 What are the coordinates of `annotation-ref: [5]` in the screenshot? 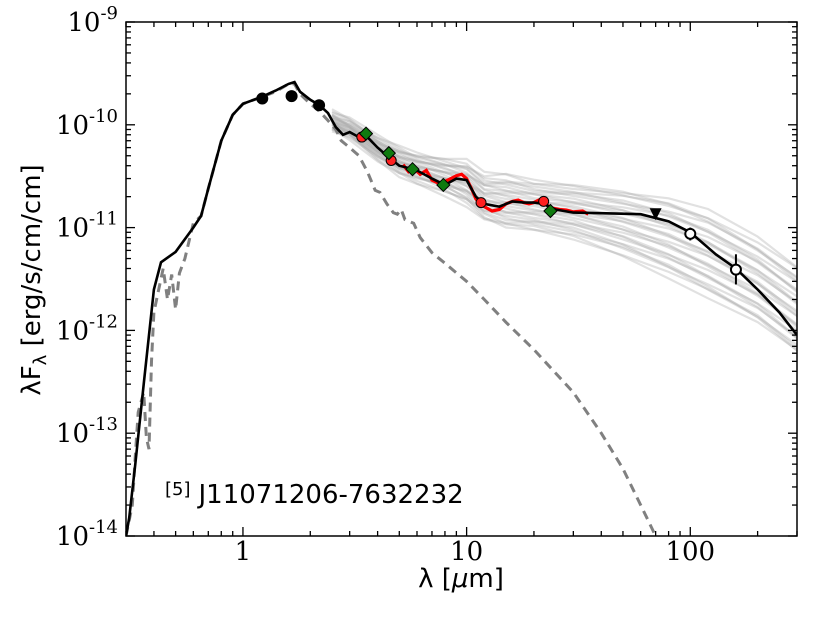 It's located at (178, 489).